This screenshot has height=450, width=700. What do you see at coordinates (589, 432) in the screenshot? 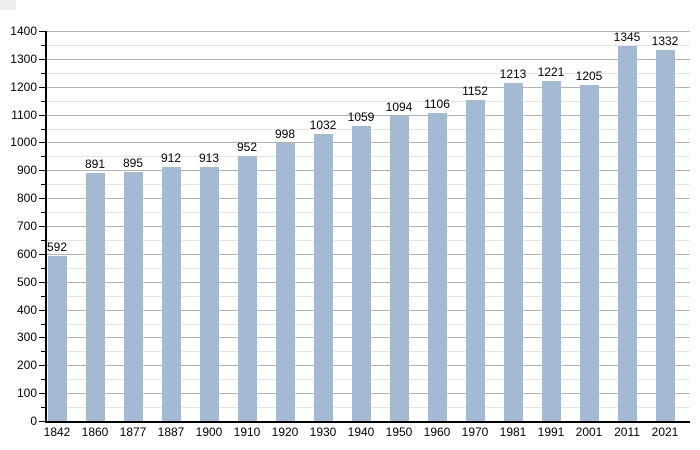
I see `x-axis-label: 2001` at bounding box center [589, 432].